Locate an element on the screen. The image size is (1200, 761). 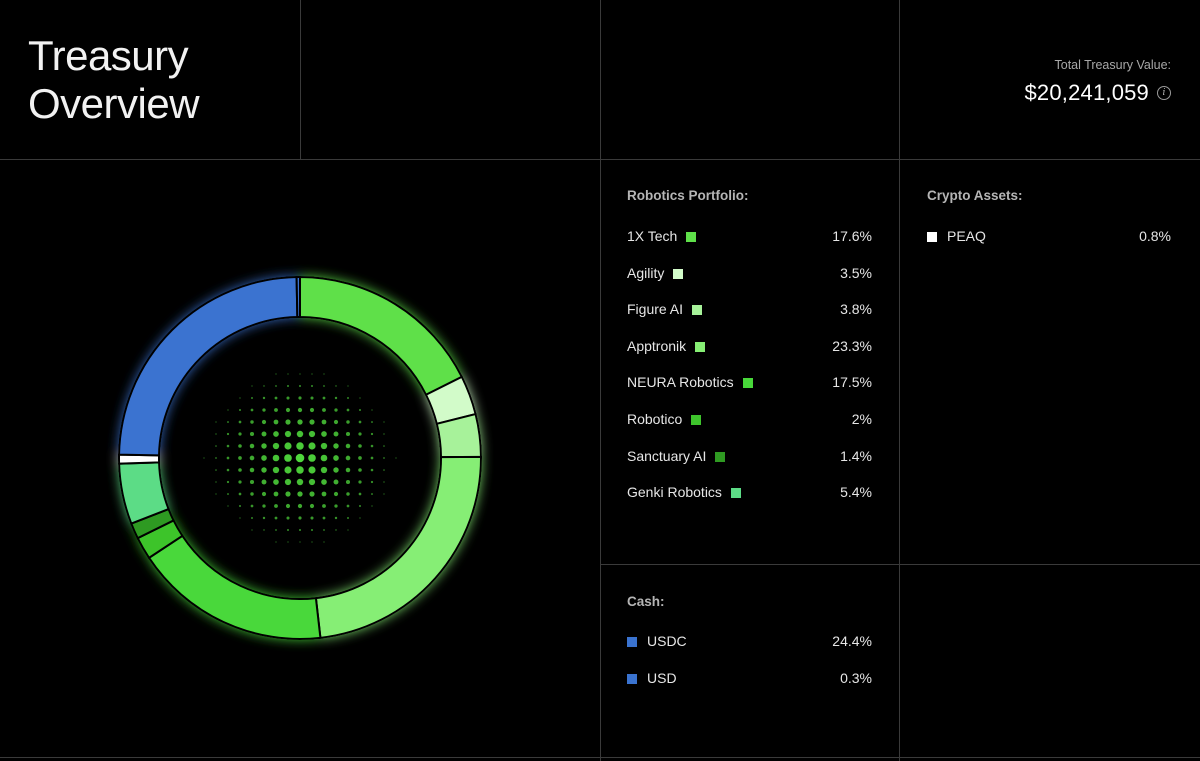
legend-item-sanctuary-ai: Sanctuary AI 1.4% is located at coordinates (749, 466).